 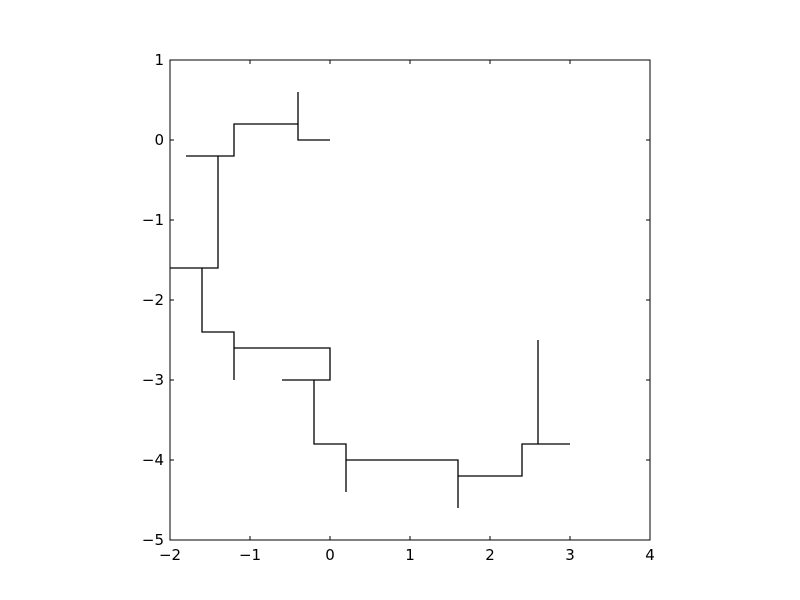 What do you see at coordinates (159, 60) in the screenshot?
I see `y-tick-label: 1` at bounding box center [159, 60].